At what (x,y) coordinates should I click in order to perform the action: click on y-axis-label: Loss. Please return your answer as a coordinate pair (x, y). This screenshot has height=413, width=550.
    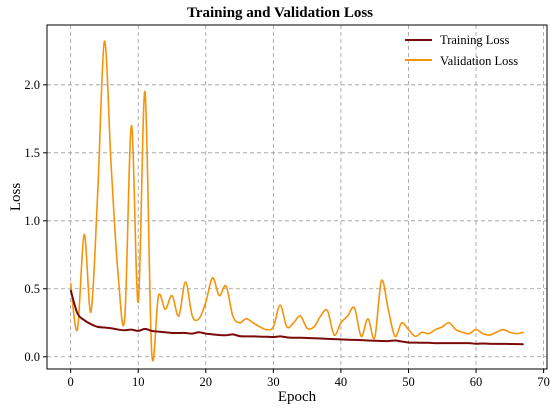
    Looking at the image, I should click on (16, 197).